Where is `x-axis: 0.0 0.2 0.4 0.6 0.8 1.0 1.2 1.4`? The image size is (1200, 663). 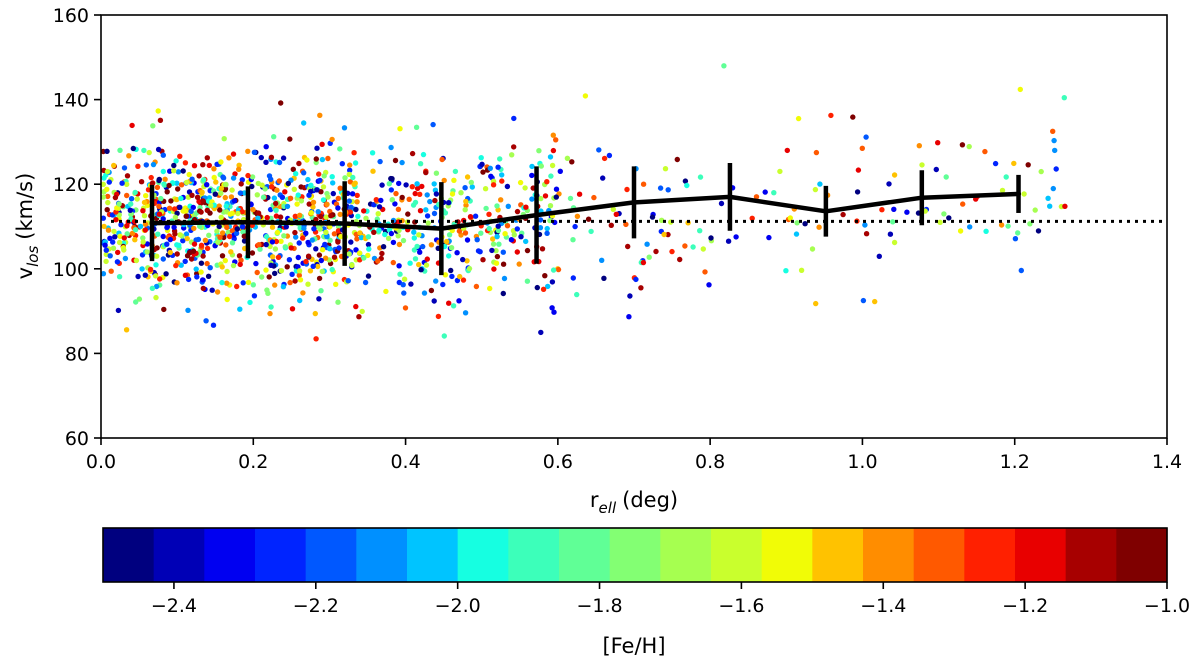
x-axis: 0.0 0.2 0.4 0.6 0.8 1.0 1.2 1.4 is located at coordinates (634, 455).